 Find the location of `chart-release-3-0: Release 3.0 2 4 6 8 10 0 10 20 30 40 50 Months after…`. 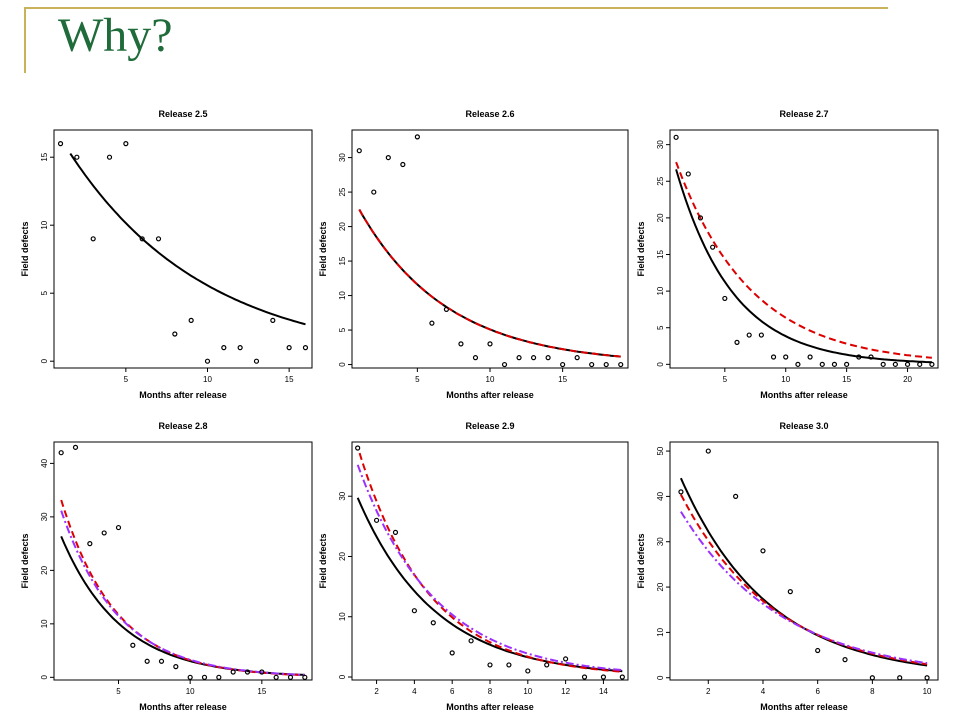

chart-release-3-0: Release 3.0 2 4 6 8 10 0 10 20 30 40 50 Months after… is located at coordinates (787, 566).